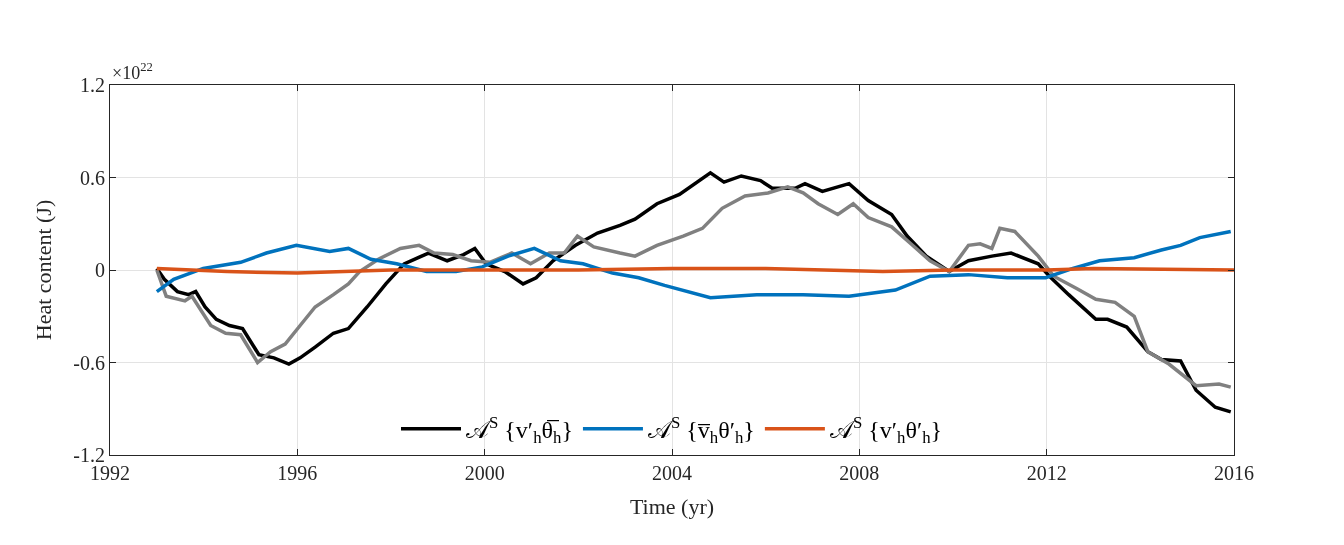  Describe the element at coordinates (701, 430) in the screenshot. I see `legend-label: 𝒜$^{S}$ {v̅$_{h}$θ′$_{h}$}` at that location.